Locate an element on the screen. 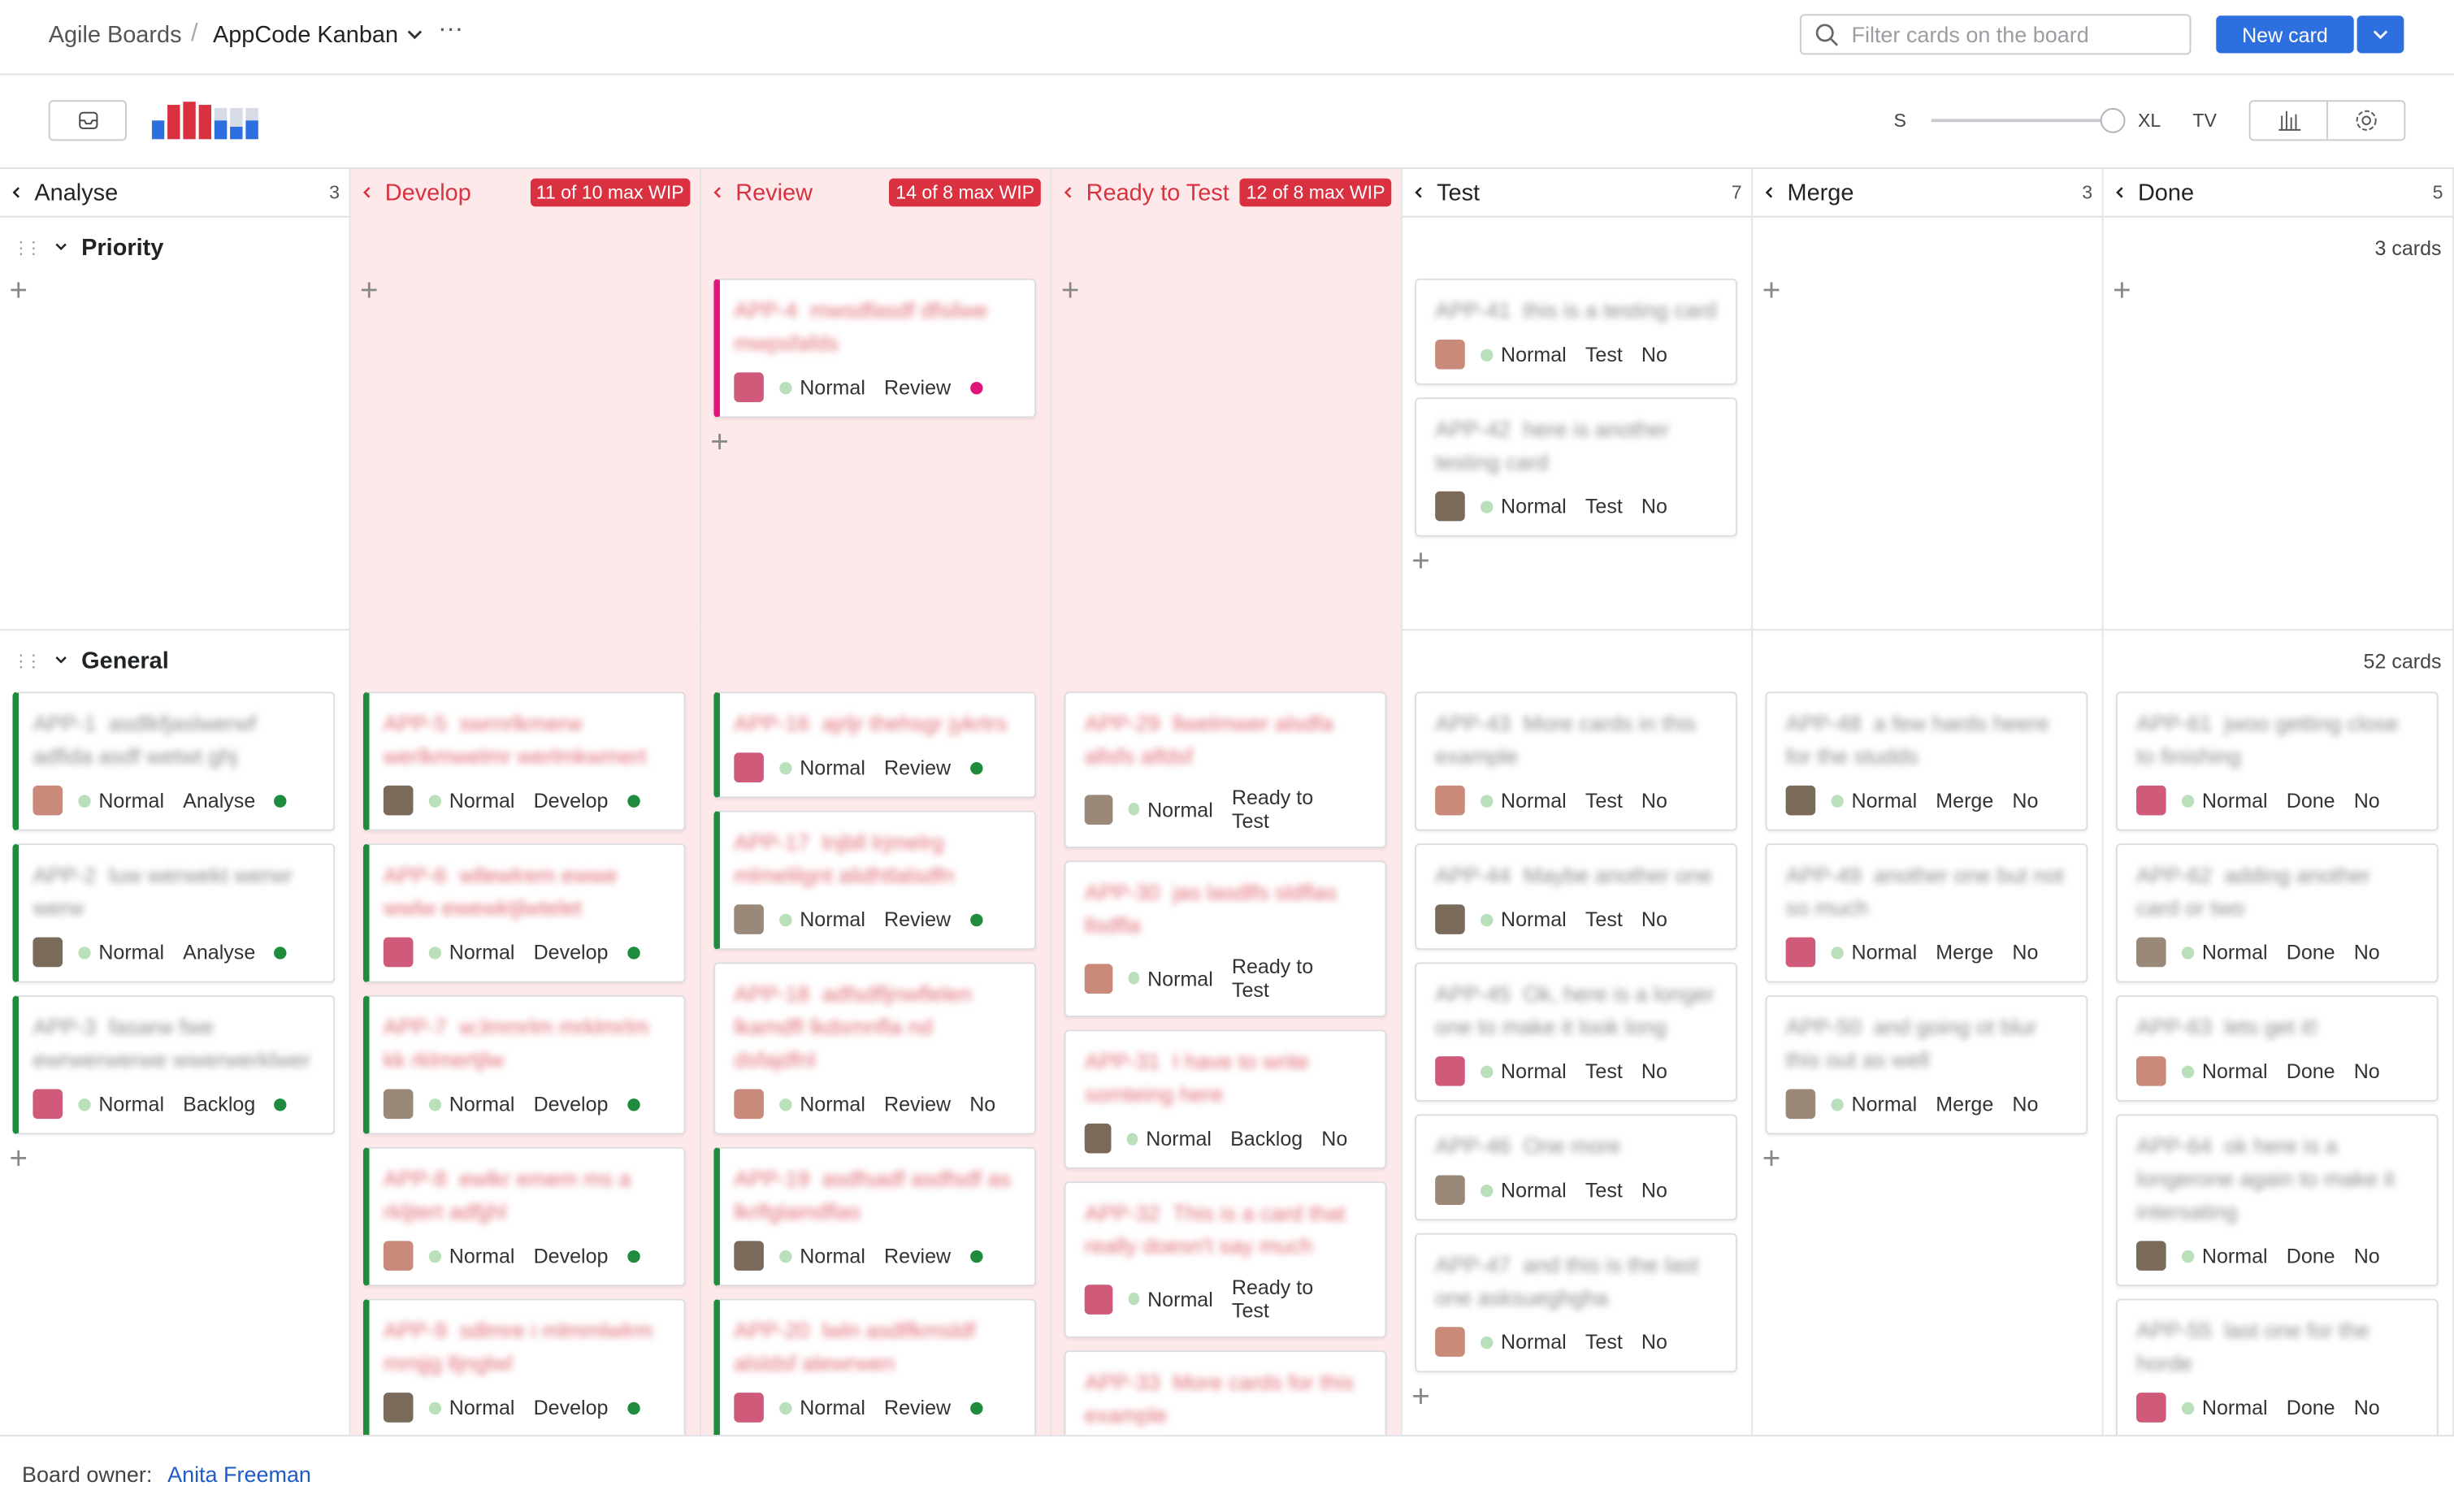 This screenshot has height=1512, width=2454. card: APP-41 this is a testing card Normal Test No is located at coordinates (1576, 331).